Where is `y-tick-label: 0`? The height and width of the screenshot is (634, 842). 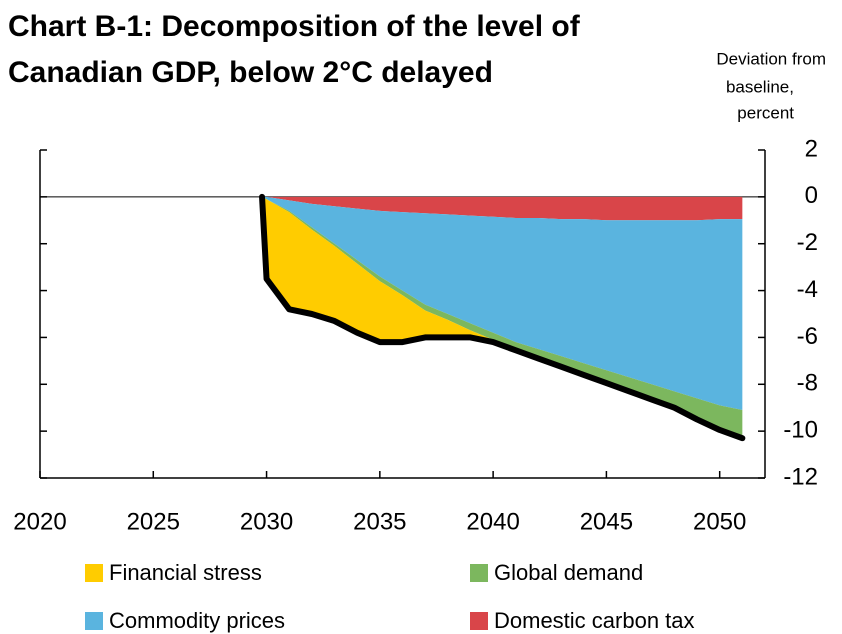
y-tick-label: 0 is located at coordinates (811, 195).